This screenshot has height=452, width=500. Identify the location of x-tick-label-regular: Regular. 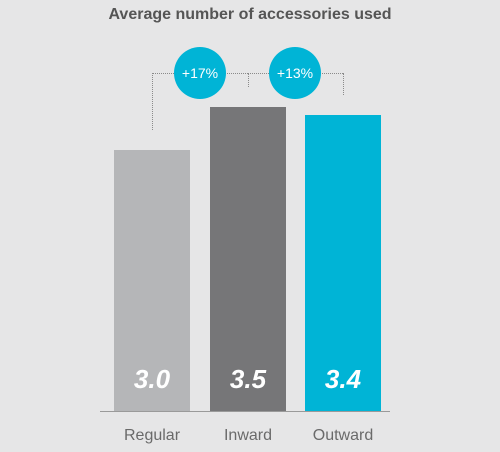
(152, 435).